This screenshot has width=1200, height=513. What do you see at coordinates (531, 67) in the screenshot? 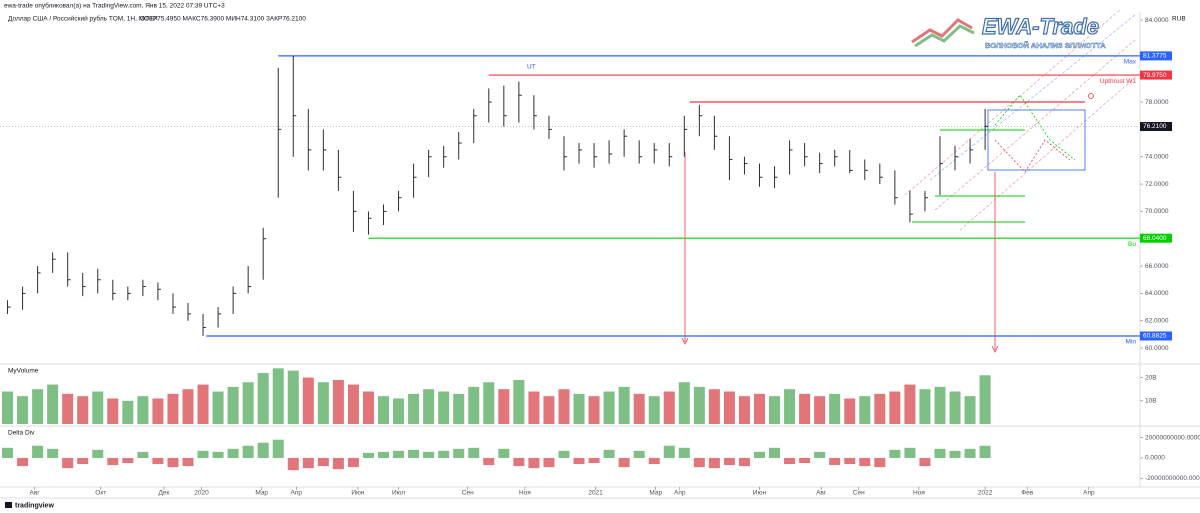
I see `annotation: UT` at bounding box center [531, 67].